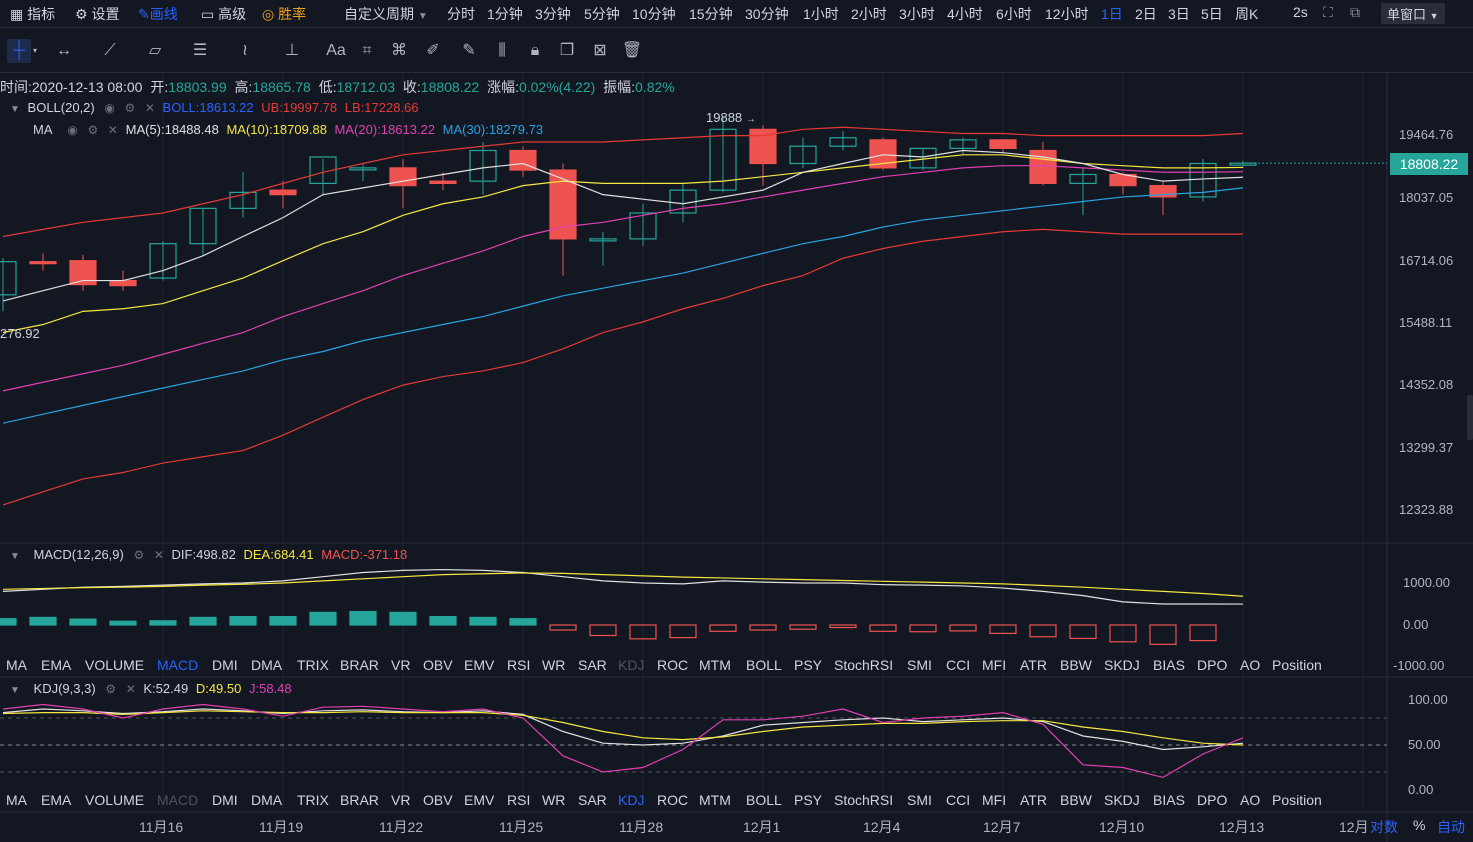  What do you see at coordinates (505, 14) in the screenshot?
I see `period-1: 1分钟` at bounding box center [505, 14].